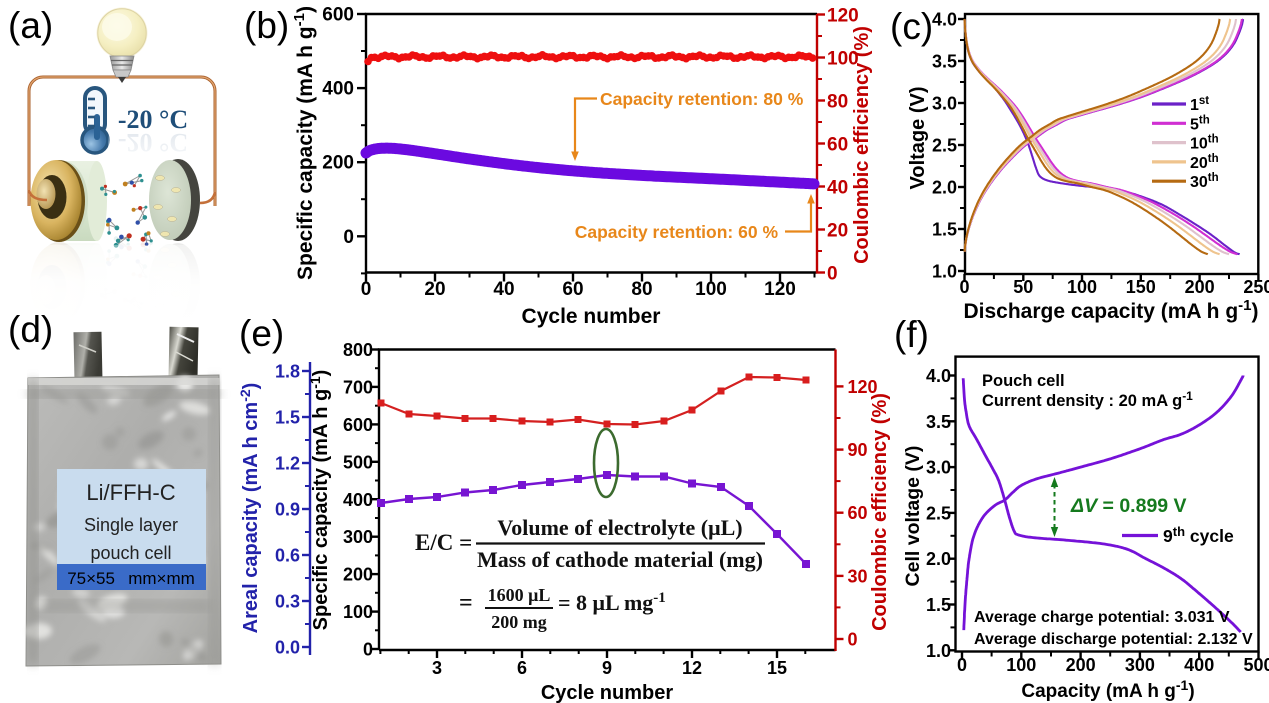 Image resolution: width=1269 pixels, height=703 pixels. What do you see at coordinates (1256, 287) in the screenshot?
I see `svg-text: 250` at bounding box center [1256, 287].